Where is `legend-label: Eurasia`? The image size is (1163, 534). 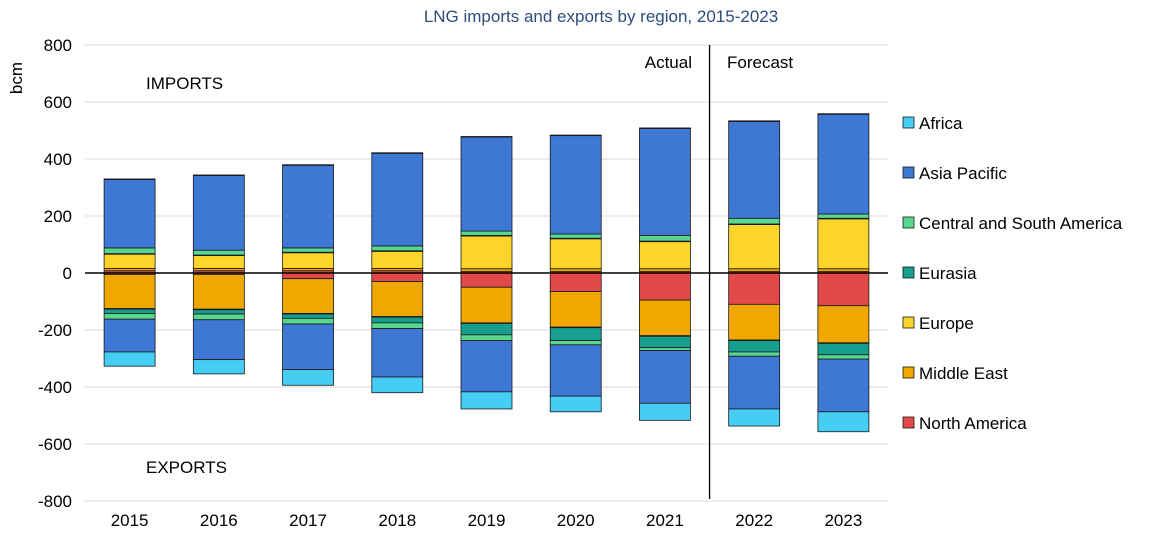 legend-label: Eurasia is located at coordinates (948, 273).